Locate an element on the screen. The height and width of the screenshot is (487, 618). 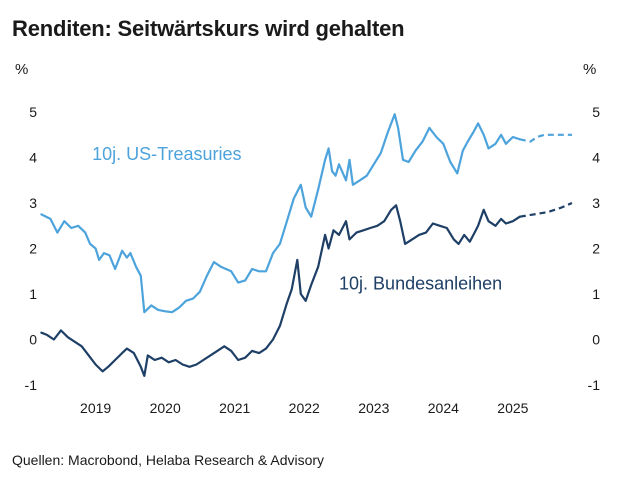
y-tick-label-left: 1 is located at coordinates (33, 294).